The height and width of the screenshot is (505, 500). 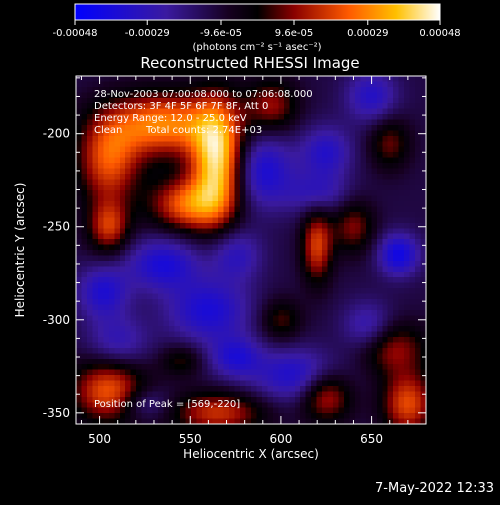 I want to click on y-tick-label: -350, so click(x=56, y=413).